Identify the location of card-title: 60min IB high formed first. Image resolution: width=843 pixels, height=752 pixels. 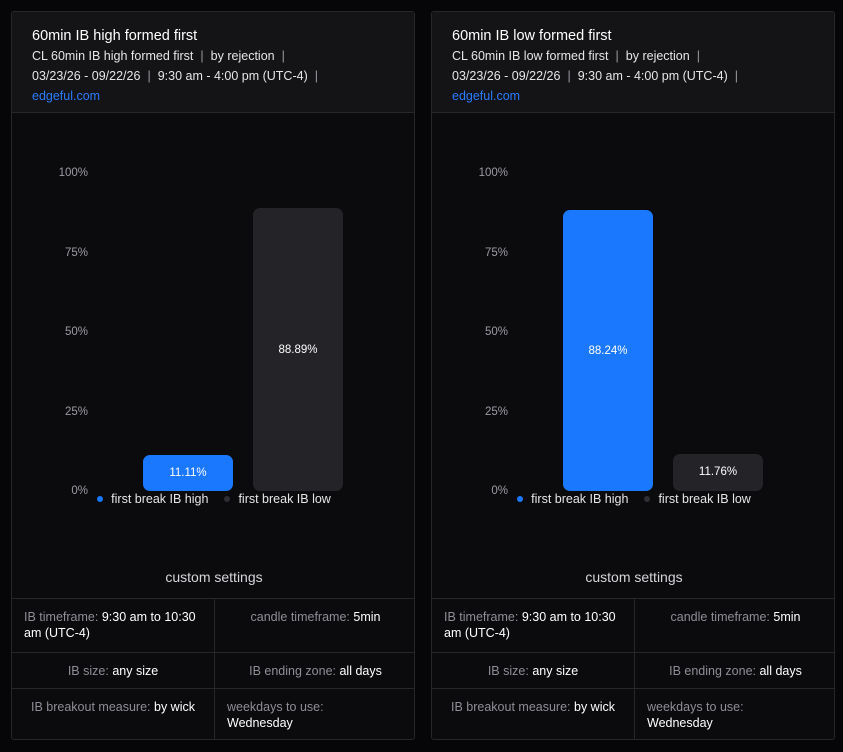
(115, 36).